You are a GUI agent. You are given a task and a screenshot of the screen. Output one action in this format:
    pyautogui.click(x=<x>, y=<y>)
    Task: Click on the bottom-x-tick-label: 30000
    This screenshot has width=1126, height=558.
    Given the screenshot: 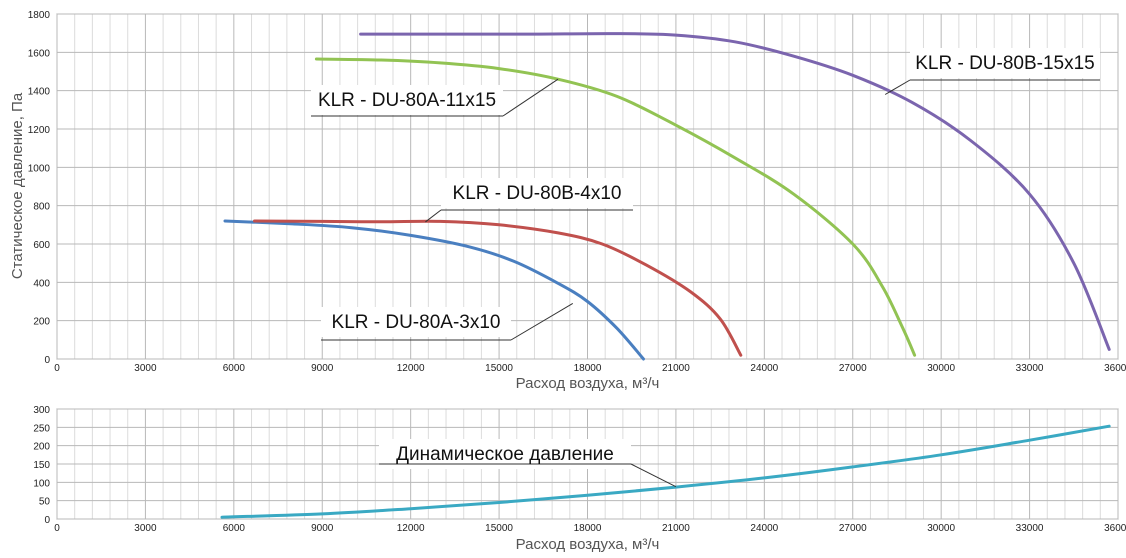 What is the action you would take?
    pyautogui.click(x=941, y=528)
    